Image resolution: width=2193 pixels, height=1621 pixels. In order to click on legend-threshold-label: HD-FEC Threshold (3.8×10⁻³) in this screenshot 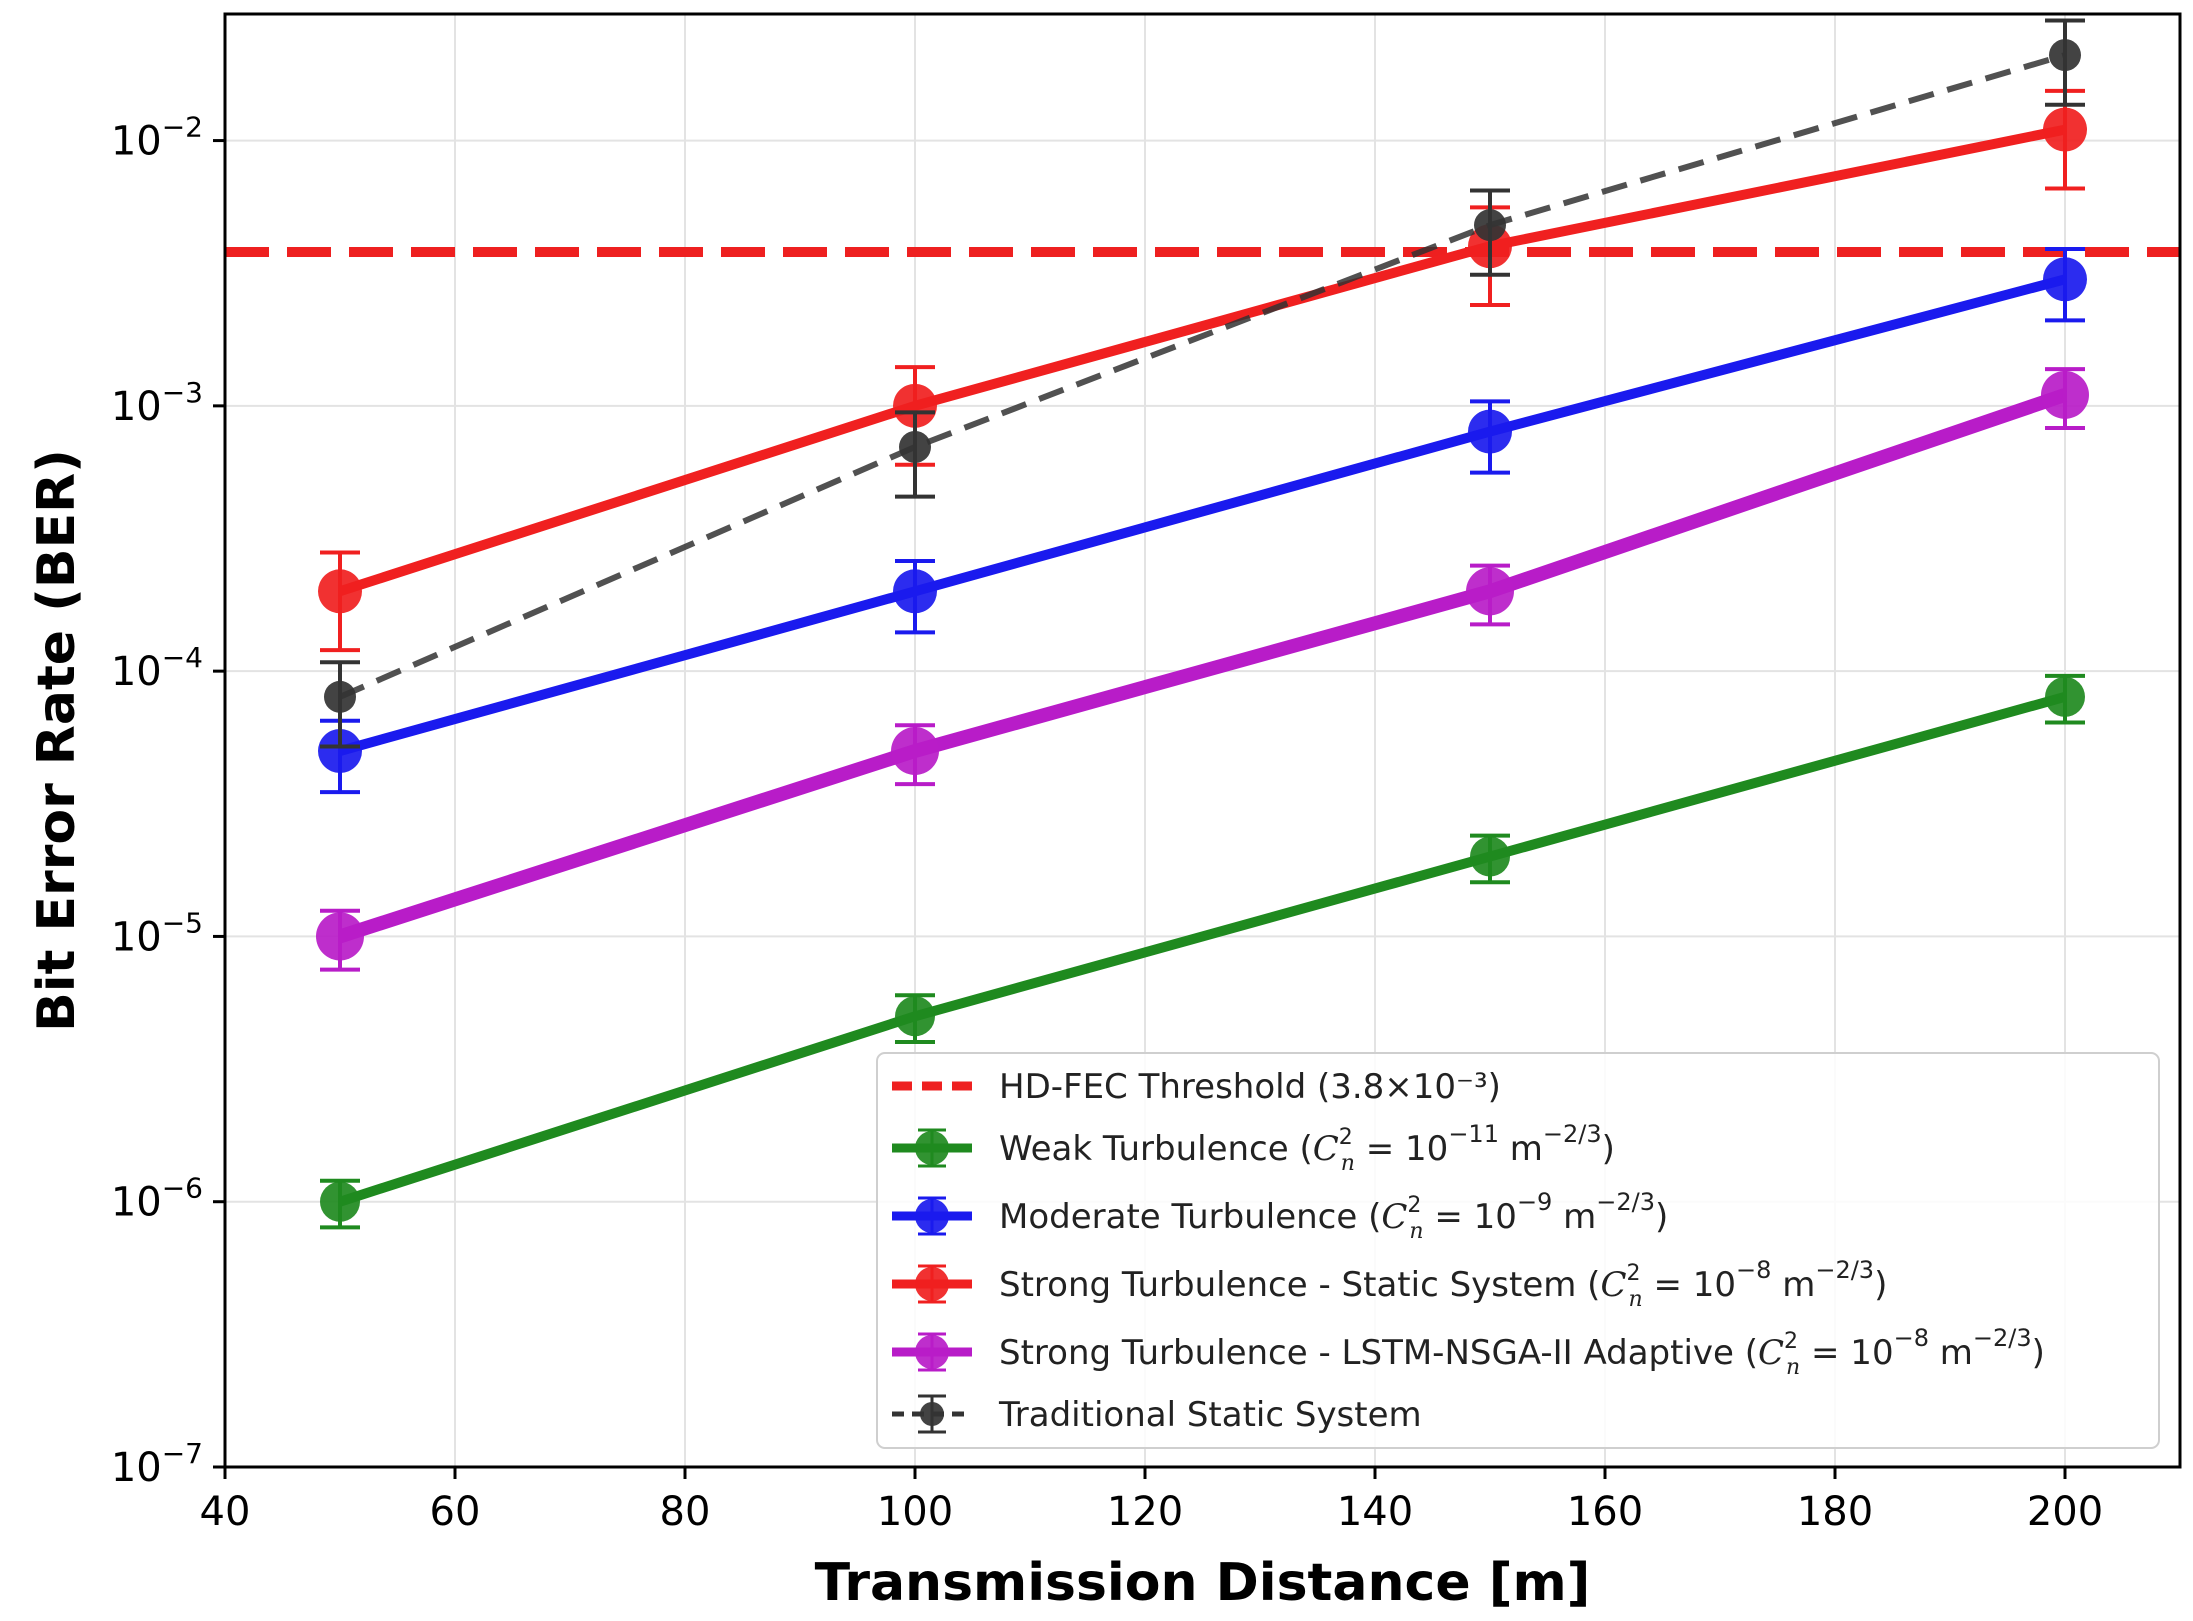, I will do `click(1250, 1087)`.